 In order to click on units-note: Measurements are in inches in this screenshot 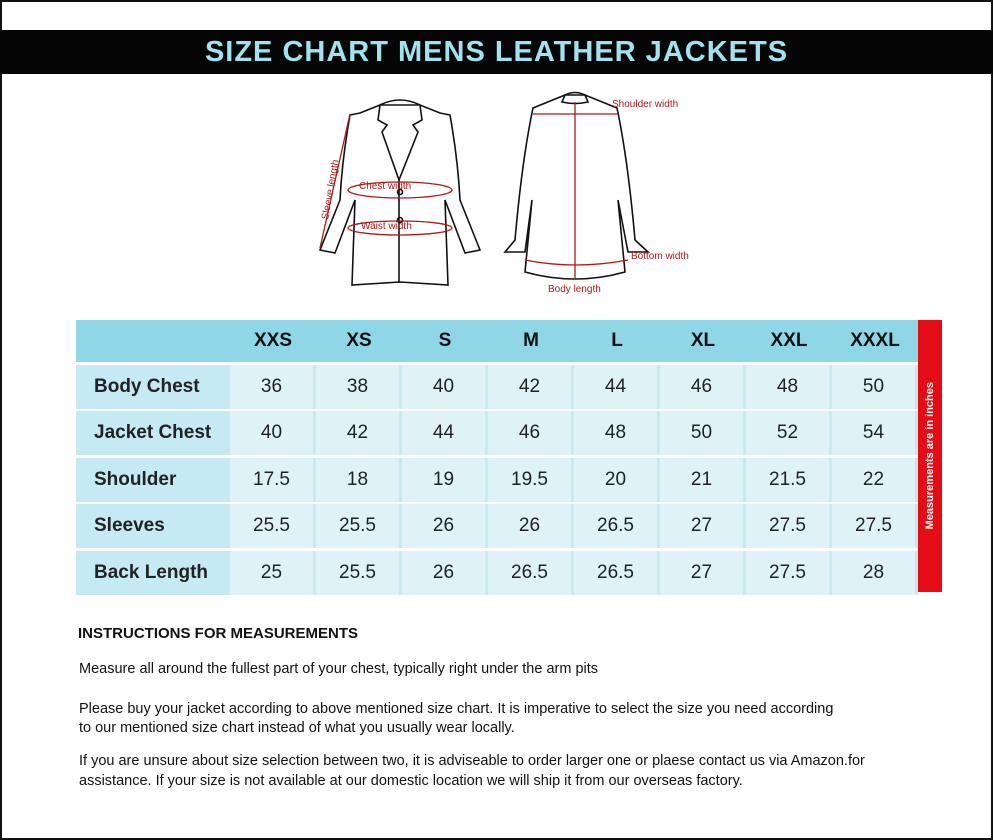, I will do `click(930, 456)`.